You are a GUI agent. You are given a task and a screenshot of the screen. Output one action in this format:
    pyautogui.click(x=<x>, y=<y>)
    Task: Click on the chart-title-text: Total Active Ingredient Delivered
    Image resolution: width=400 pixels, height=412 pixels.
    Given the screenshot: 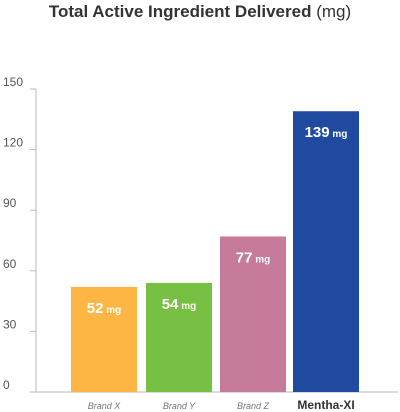 What is the action you would take?
    pyautogui.click(x=180, y=11)
    